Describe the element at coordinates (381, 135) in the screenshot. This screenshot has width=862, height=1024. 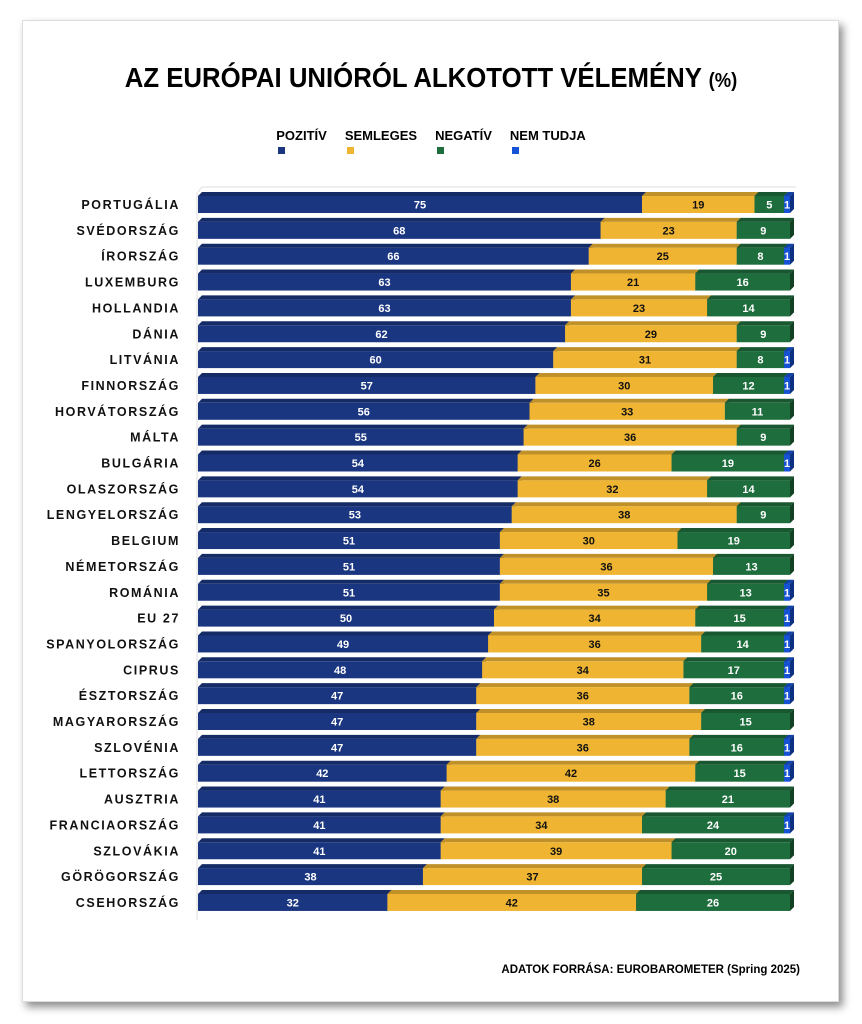
I see `legend-label: SEMLEGES` at that location.